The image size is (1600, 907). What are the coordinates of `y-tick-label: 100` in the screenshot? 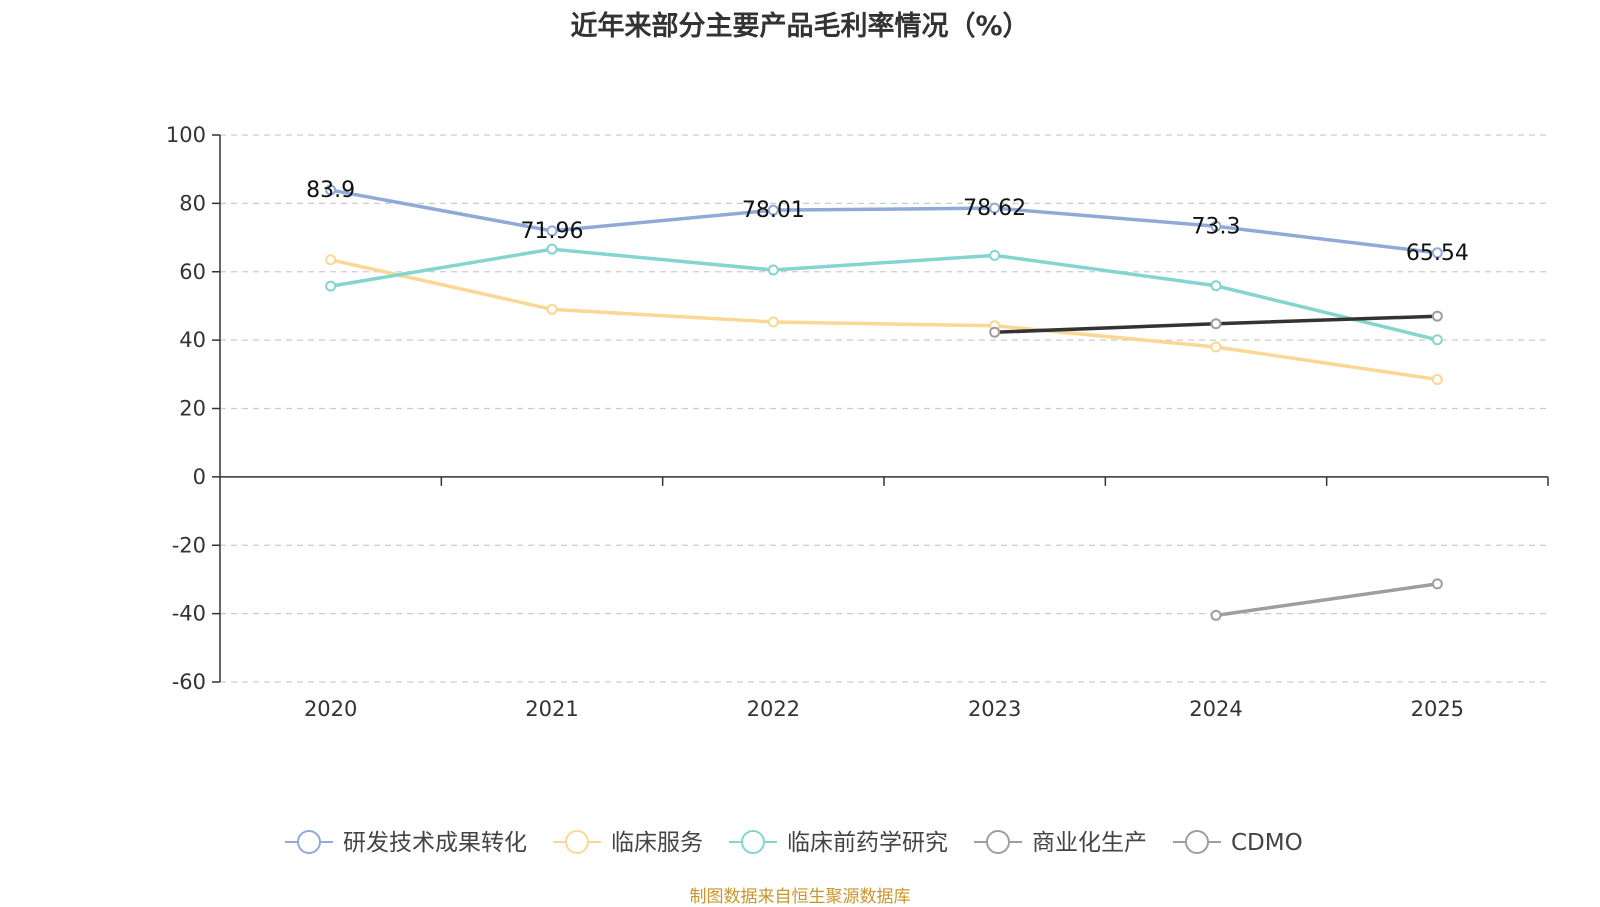 It's located at (186, 135).